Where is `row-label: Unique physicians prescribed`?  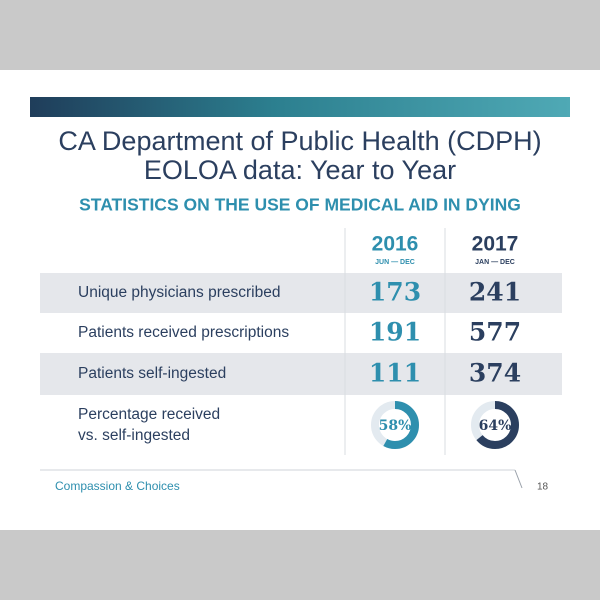
row-label: Unique physicians prescribed is located at coordinates (179, 292).